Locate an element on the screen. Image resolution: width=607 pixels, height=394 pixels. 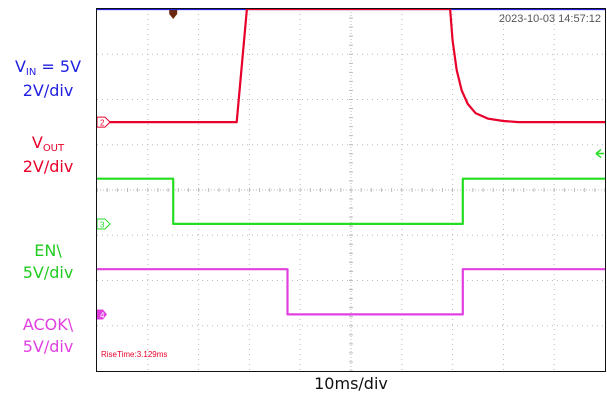
vin-label-sub: IN is located at coordinates (31, 72).